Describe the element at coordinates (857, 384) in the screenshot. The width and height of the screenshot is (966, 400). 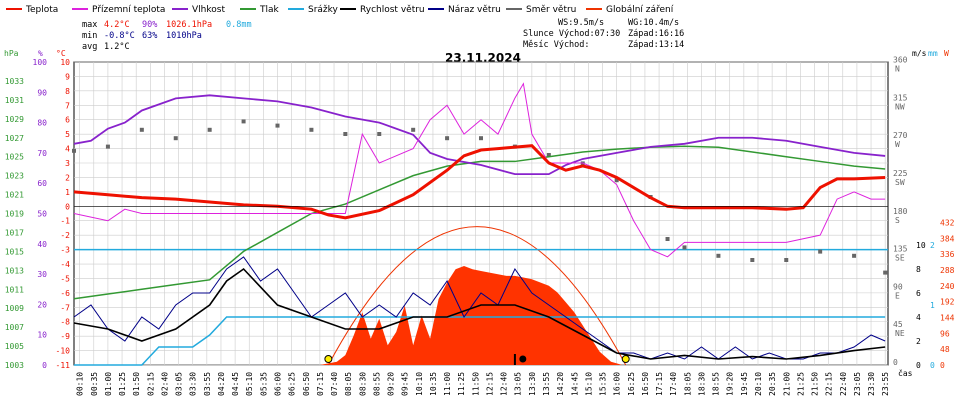
I see `x-tick-label: 23:05` at that location.